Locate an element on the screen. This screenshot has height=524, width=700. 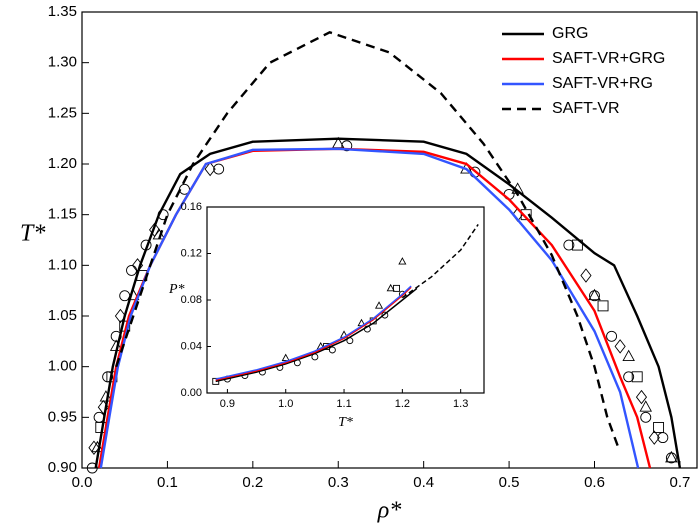
legend-label: SAFT-VR+GRG is located at coordinates (608, 58).